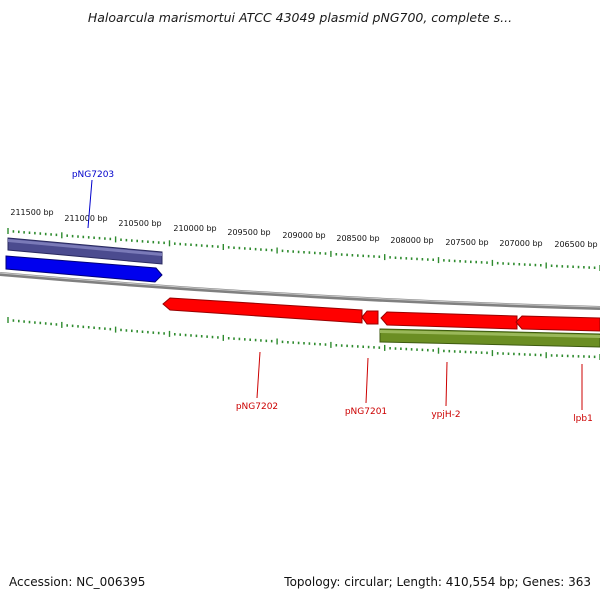 The height and width of the screenshot is (600, 600). I want to click on axis-tick-label: 211000 bp, so click(85, 218).